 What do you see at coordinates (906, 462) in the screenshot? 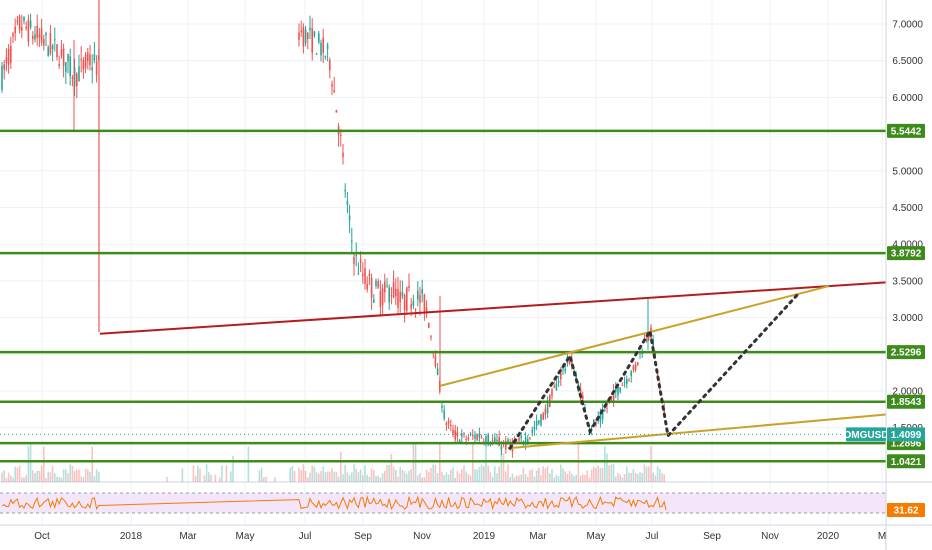
I see `level-badge: 1.0421` at bounding box center [906, 462].